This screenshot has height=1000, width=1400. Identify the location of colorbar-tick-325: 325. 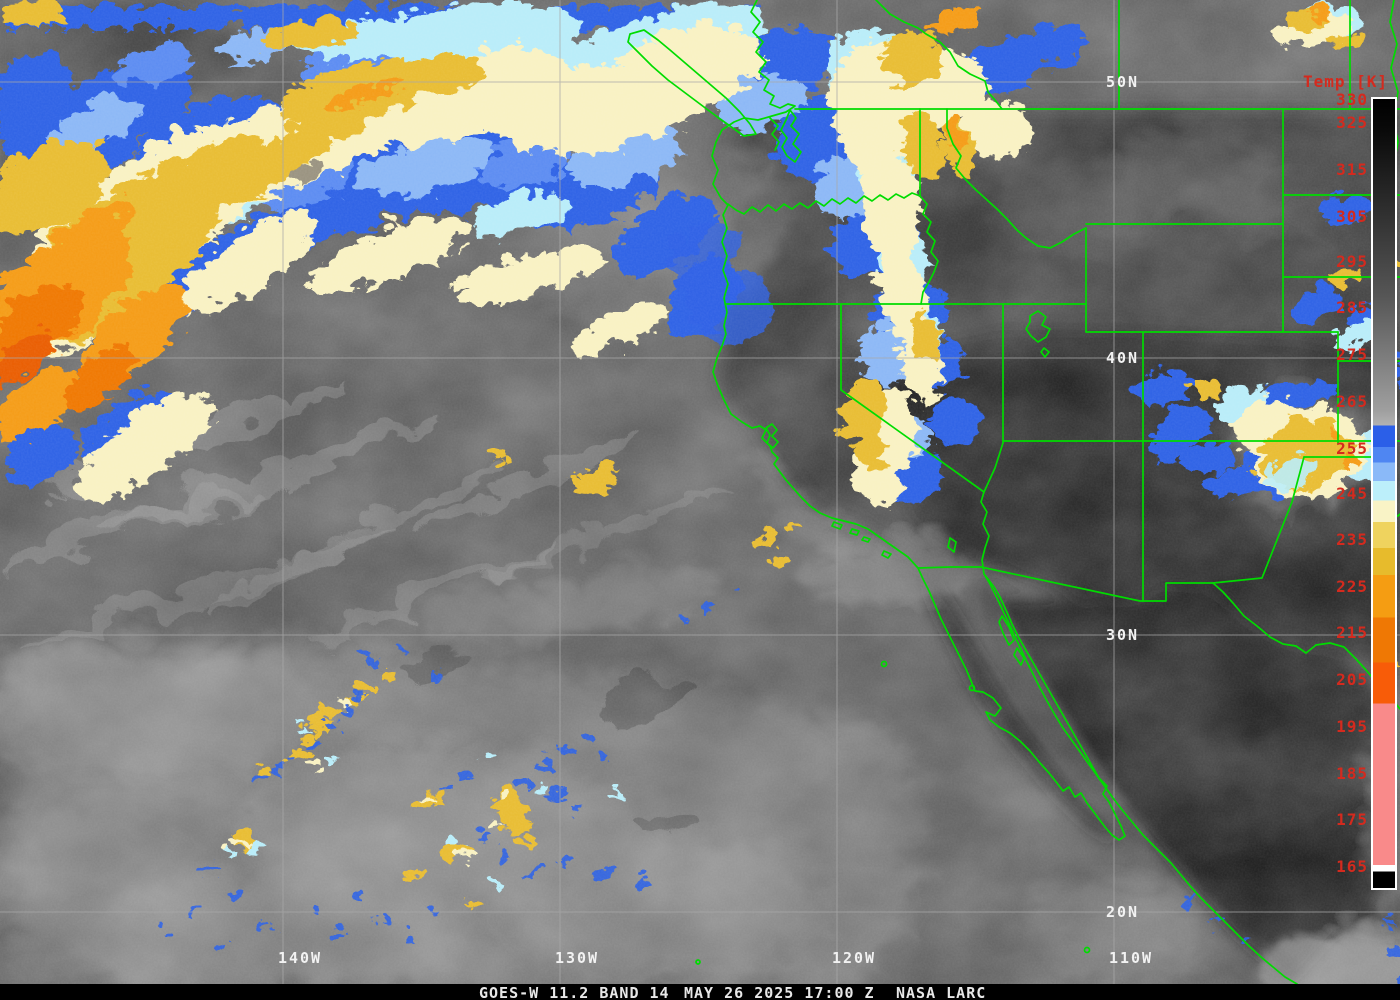
(1352, 122).